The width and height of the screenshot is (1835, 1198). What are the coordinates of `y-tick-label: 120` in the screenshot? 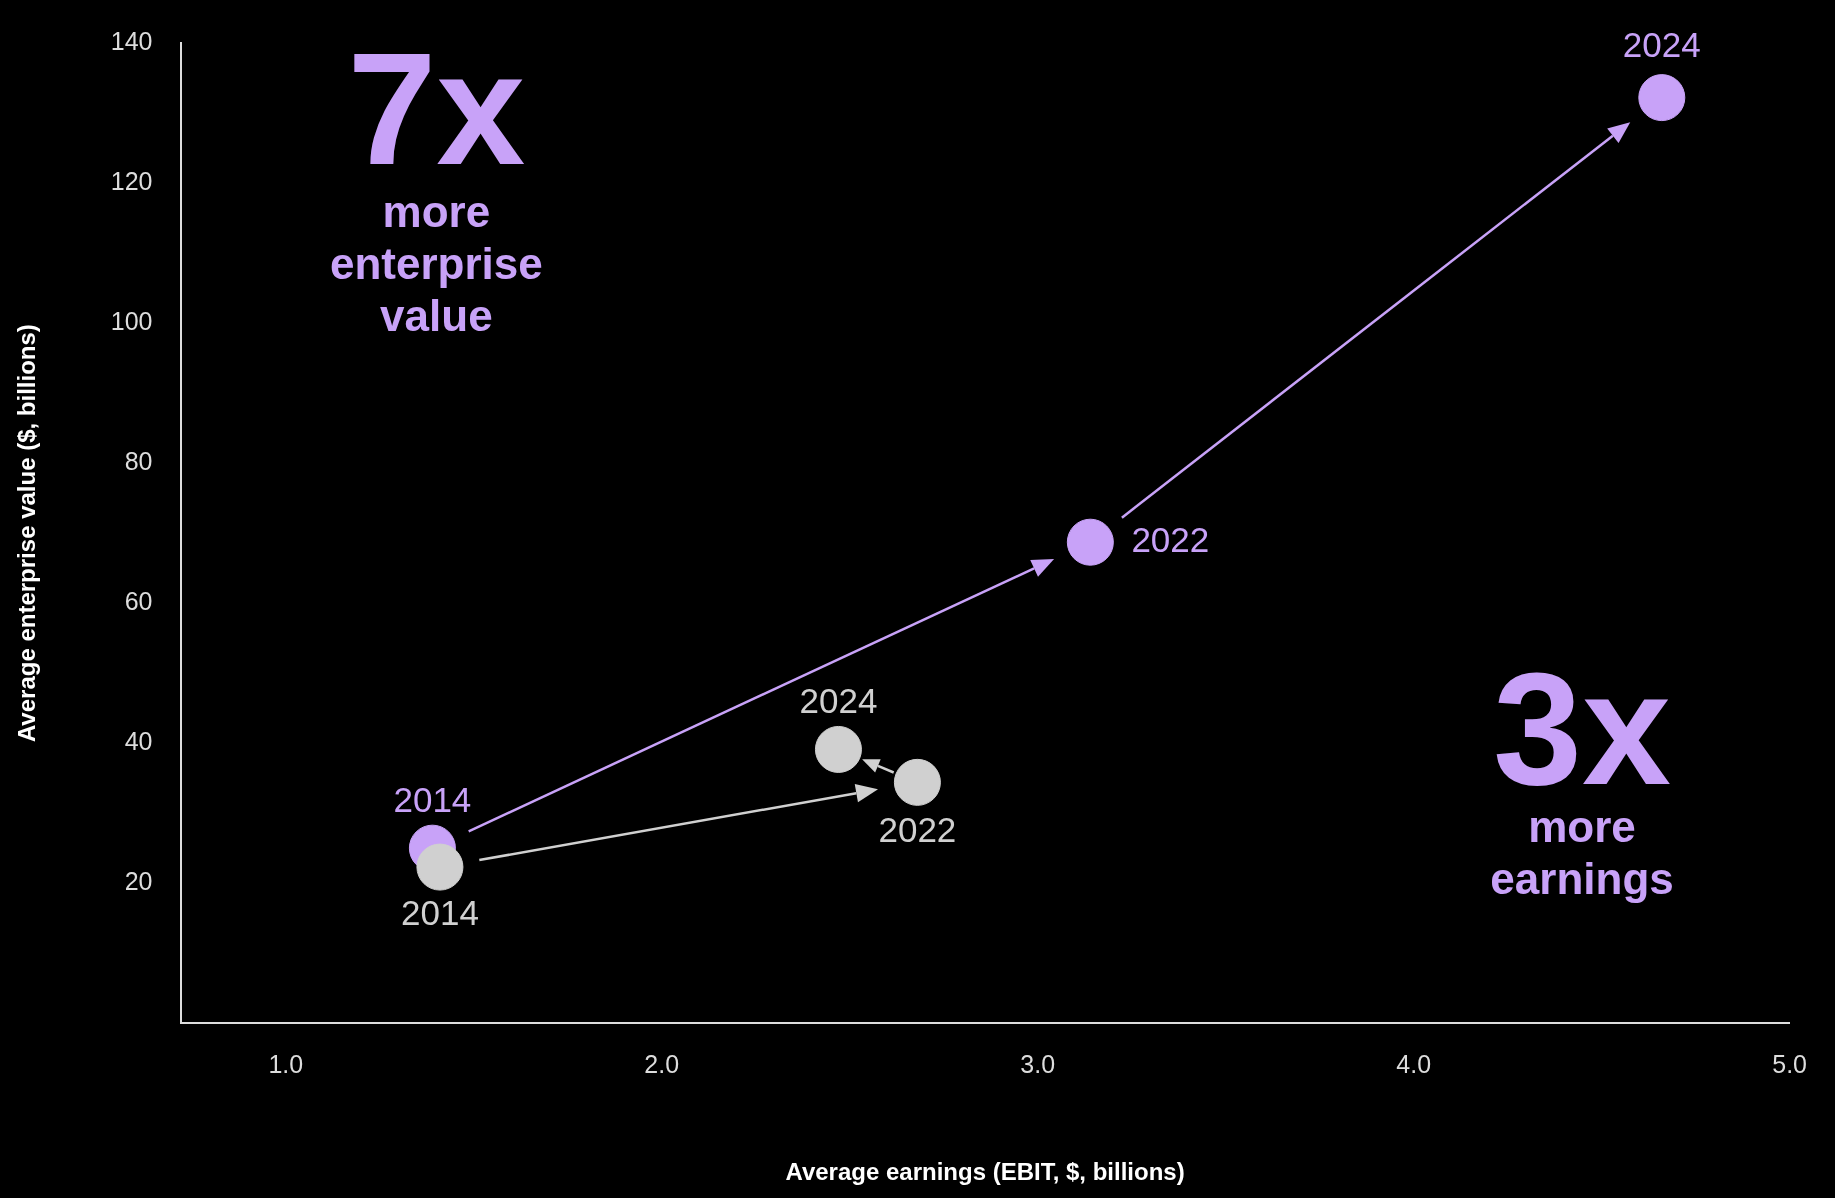 It's located at (131, 180).